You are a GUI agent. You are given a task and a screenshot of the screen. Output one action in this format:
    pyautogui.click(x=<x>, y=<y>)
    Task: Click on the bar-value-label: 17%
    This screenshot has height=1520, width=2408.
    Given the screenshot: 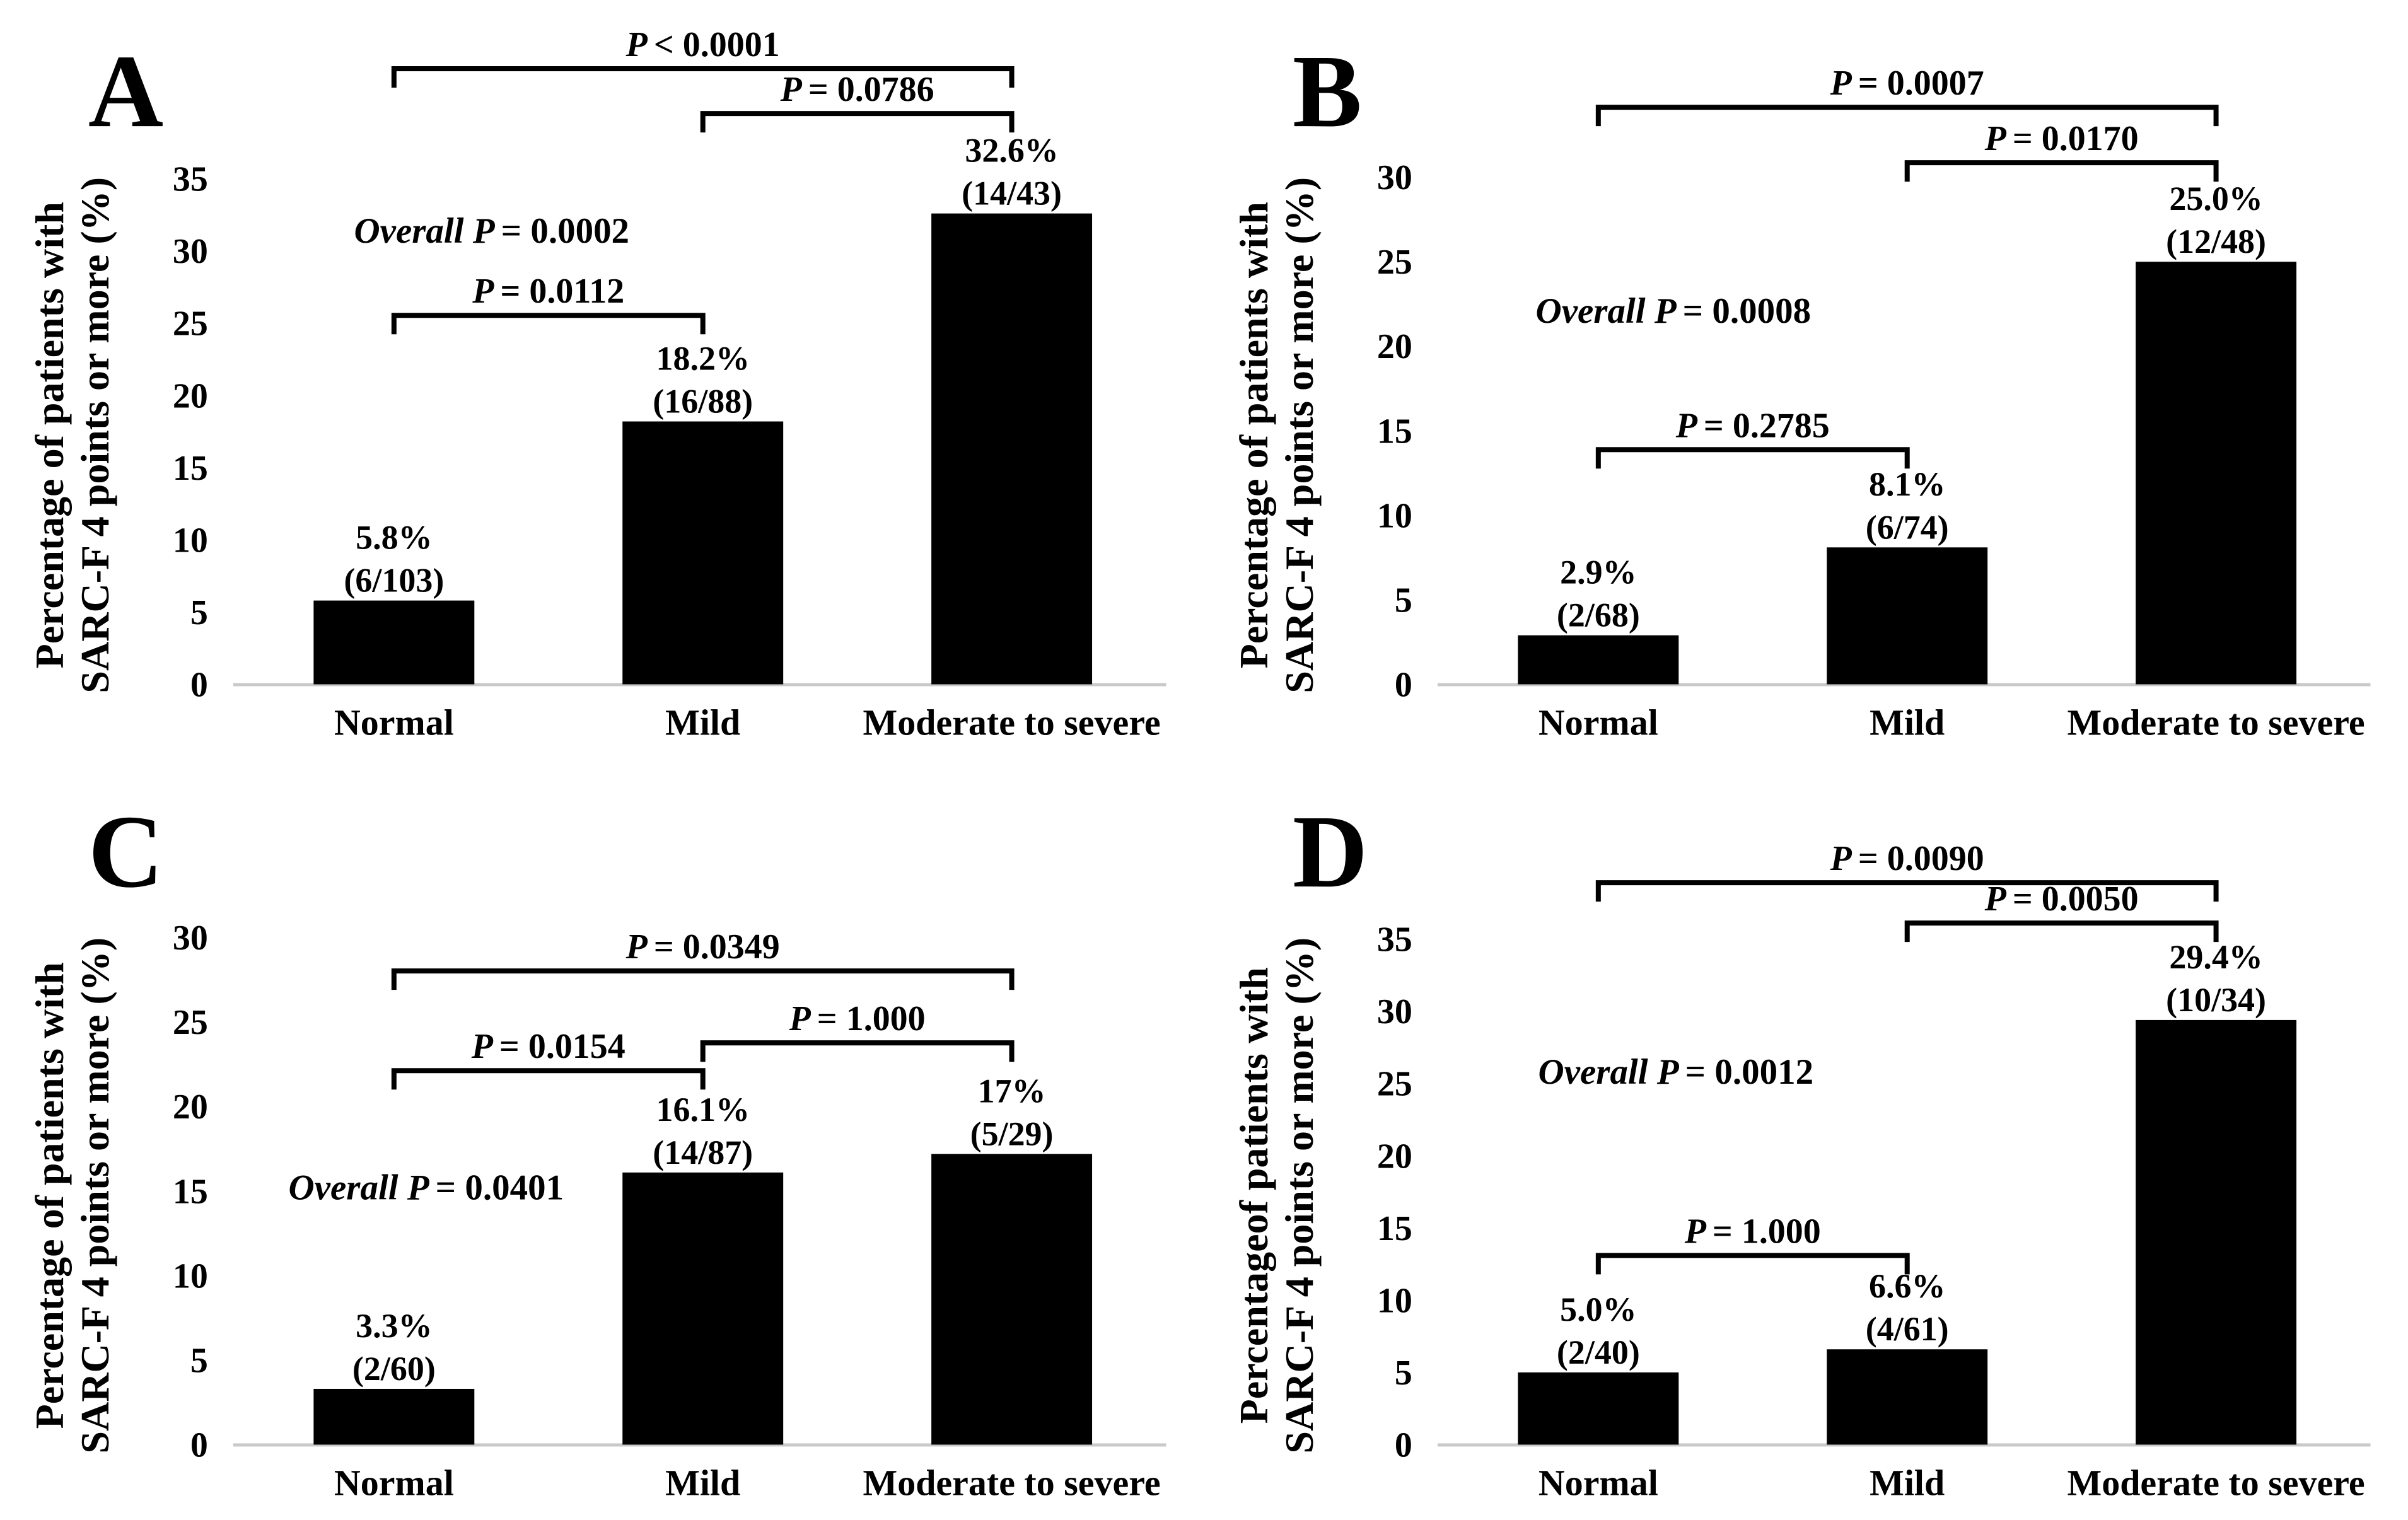 What is the action you would take?
    pyautogui.click(x=1012, y=1091)
    